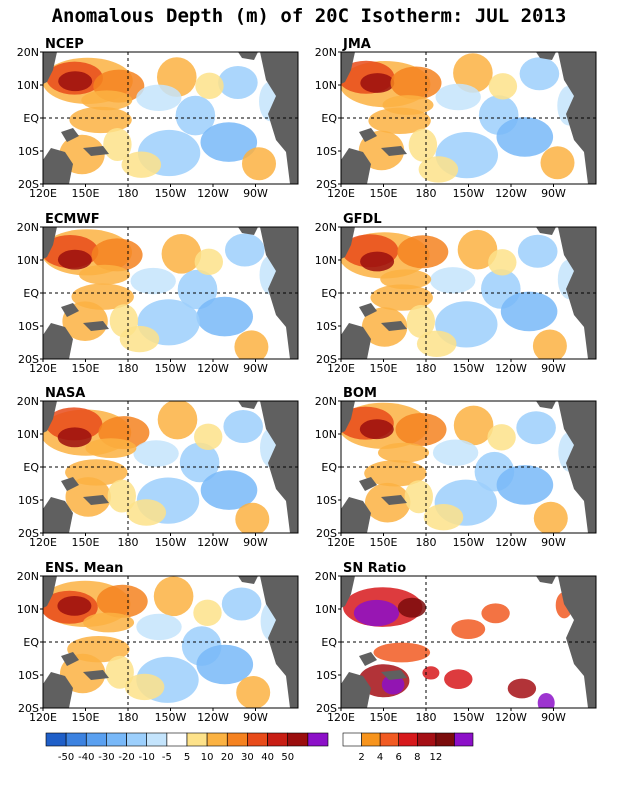 The image size is (618, 800). I want to click on colorbar-tick-label: -10, so click(147, 757).